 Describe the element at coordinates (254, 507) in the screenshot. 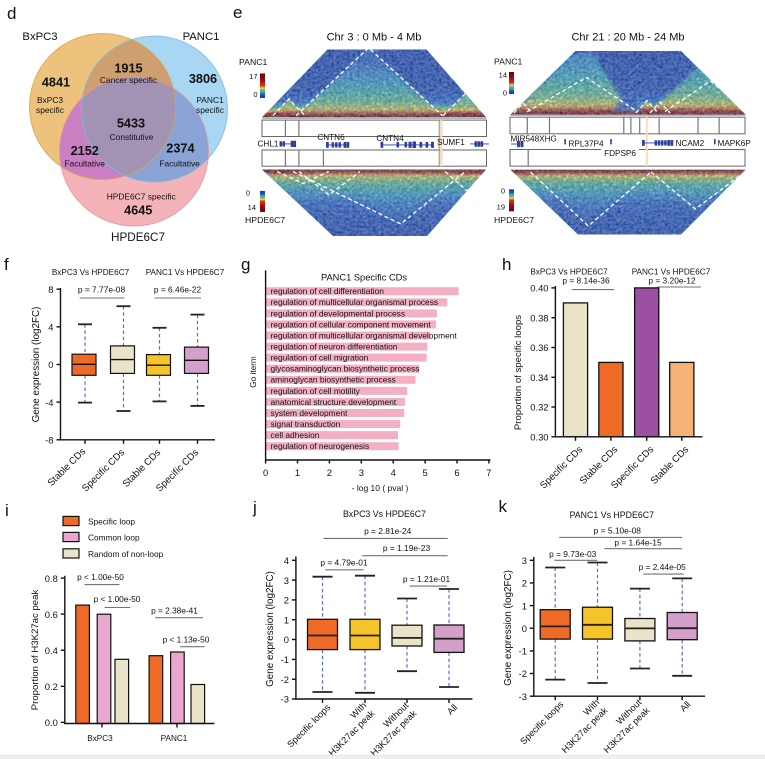

I see `svg-text: j` at that location.